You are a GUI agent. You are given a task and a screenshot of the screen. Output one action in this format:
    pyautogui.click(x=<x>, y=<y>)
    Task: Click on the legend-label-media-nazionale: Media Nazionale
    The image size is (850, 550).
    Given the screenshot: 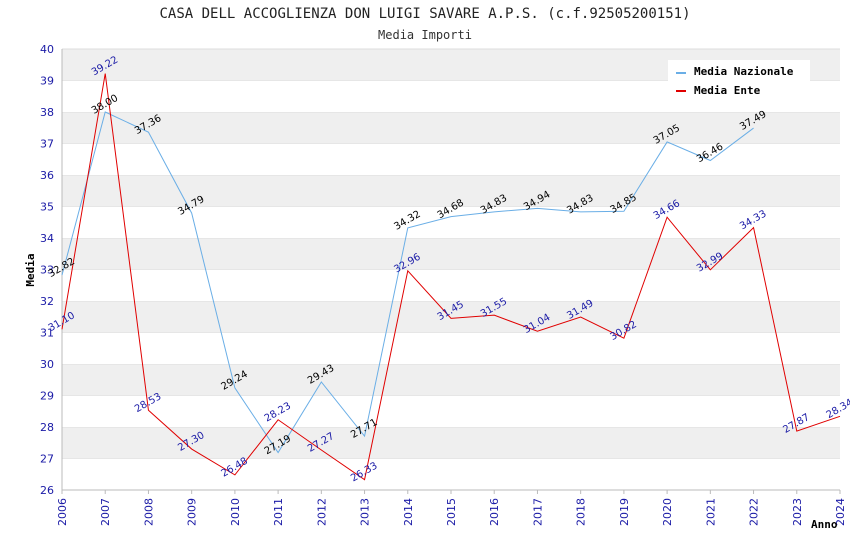 What is the action you would take?
    pyautogui.click(x=744, y=71)
    